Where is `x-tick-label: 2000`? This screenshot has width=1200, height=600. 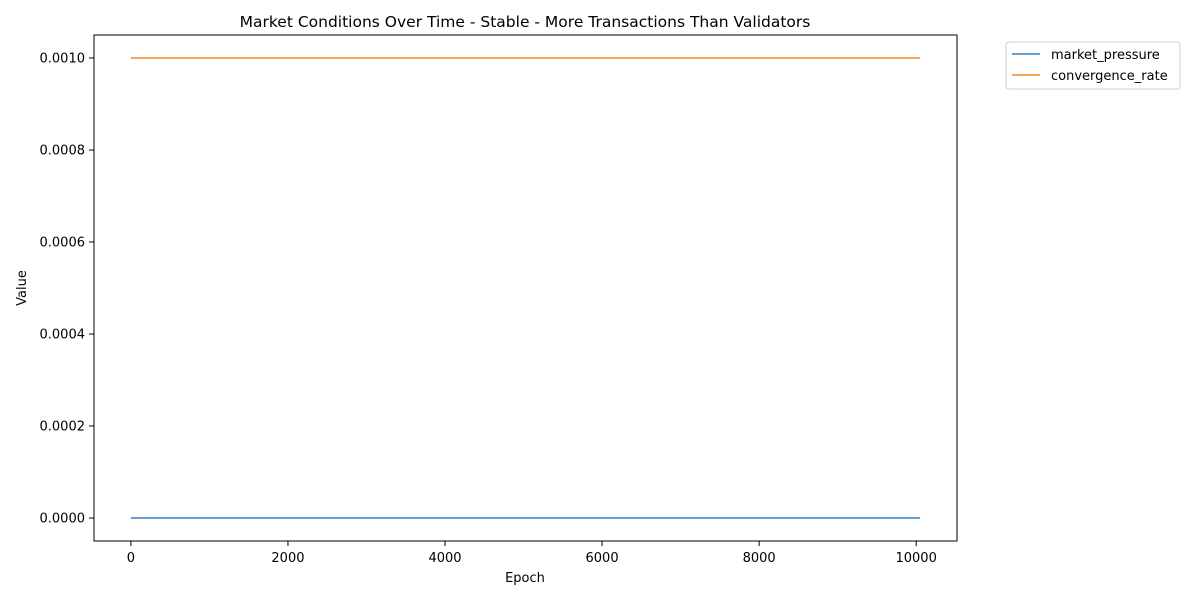
x-tick-label: 2000 is located at coordinates (287, 558).